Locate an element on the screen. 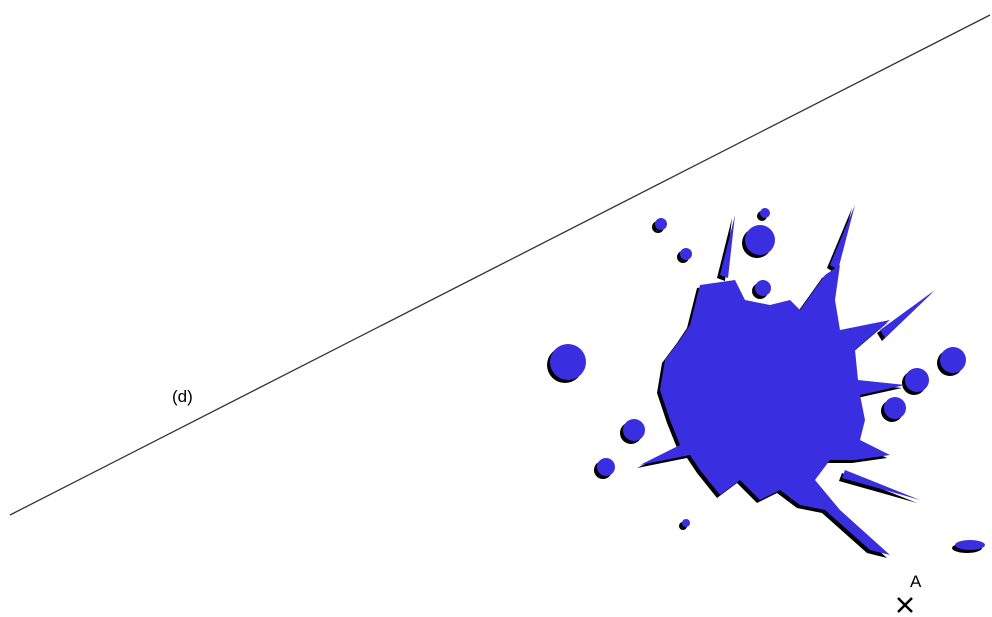  line-label: (d) is located at coordinates (182, 396).